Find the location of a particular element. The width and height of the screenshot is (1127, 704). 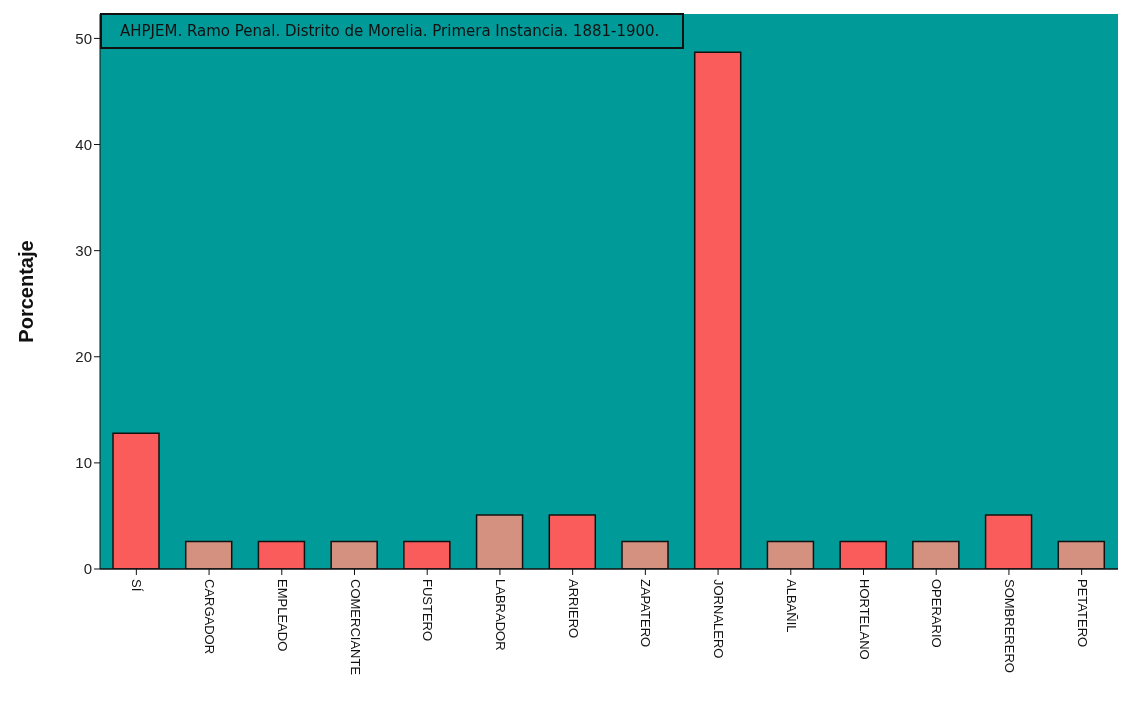

x-tick-label: JORNALERO is located at coordinates (719, 619).